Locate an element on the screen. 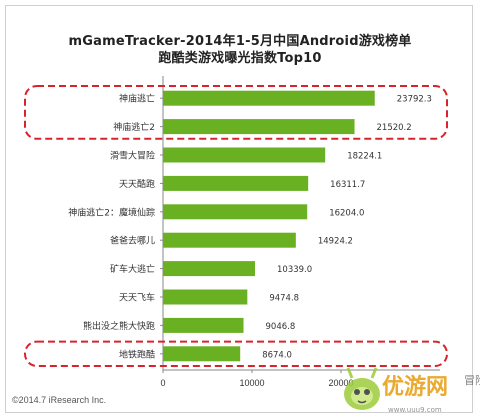 The width and height of the screenshot is (480, 419). data-label: 21520.2 is located at coordinates (394, 128).